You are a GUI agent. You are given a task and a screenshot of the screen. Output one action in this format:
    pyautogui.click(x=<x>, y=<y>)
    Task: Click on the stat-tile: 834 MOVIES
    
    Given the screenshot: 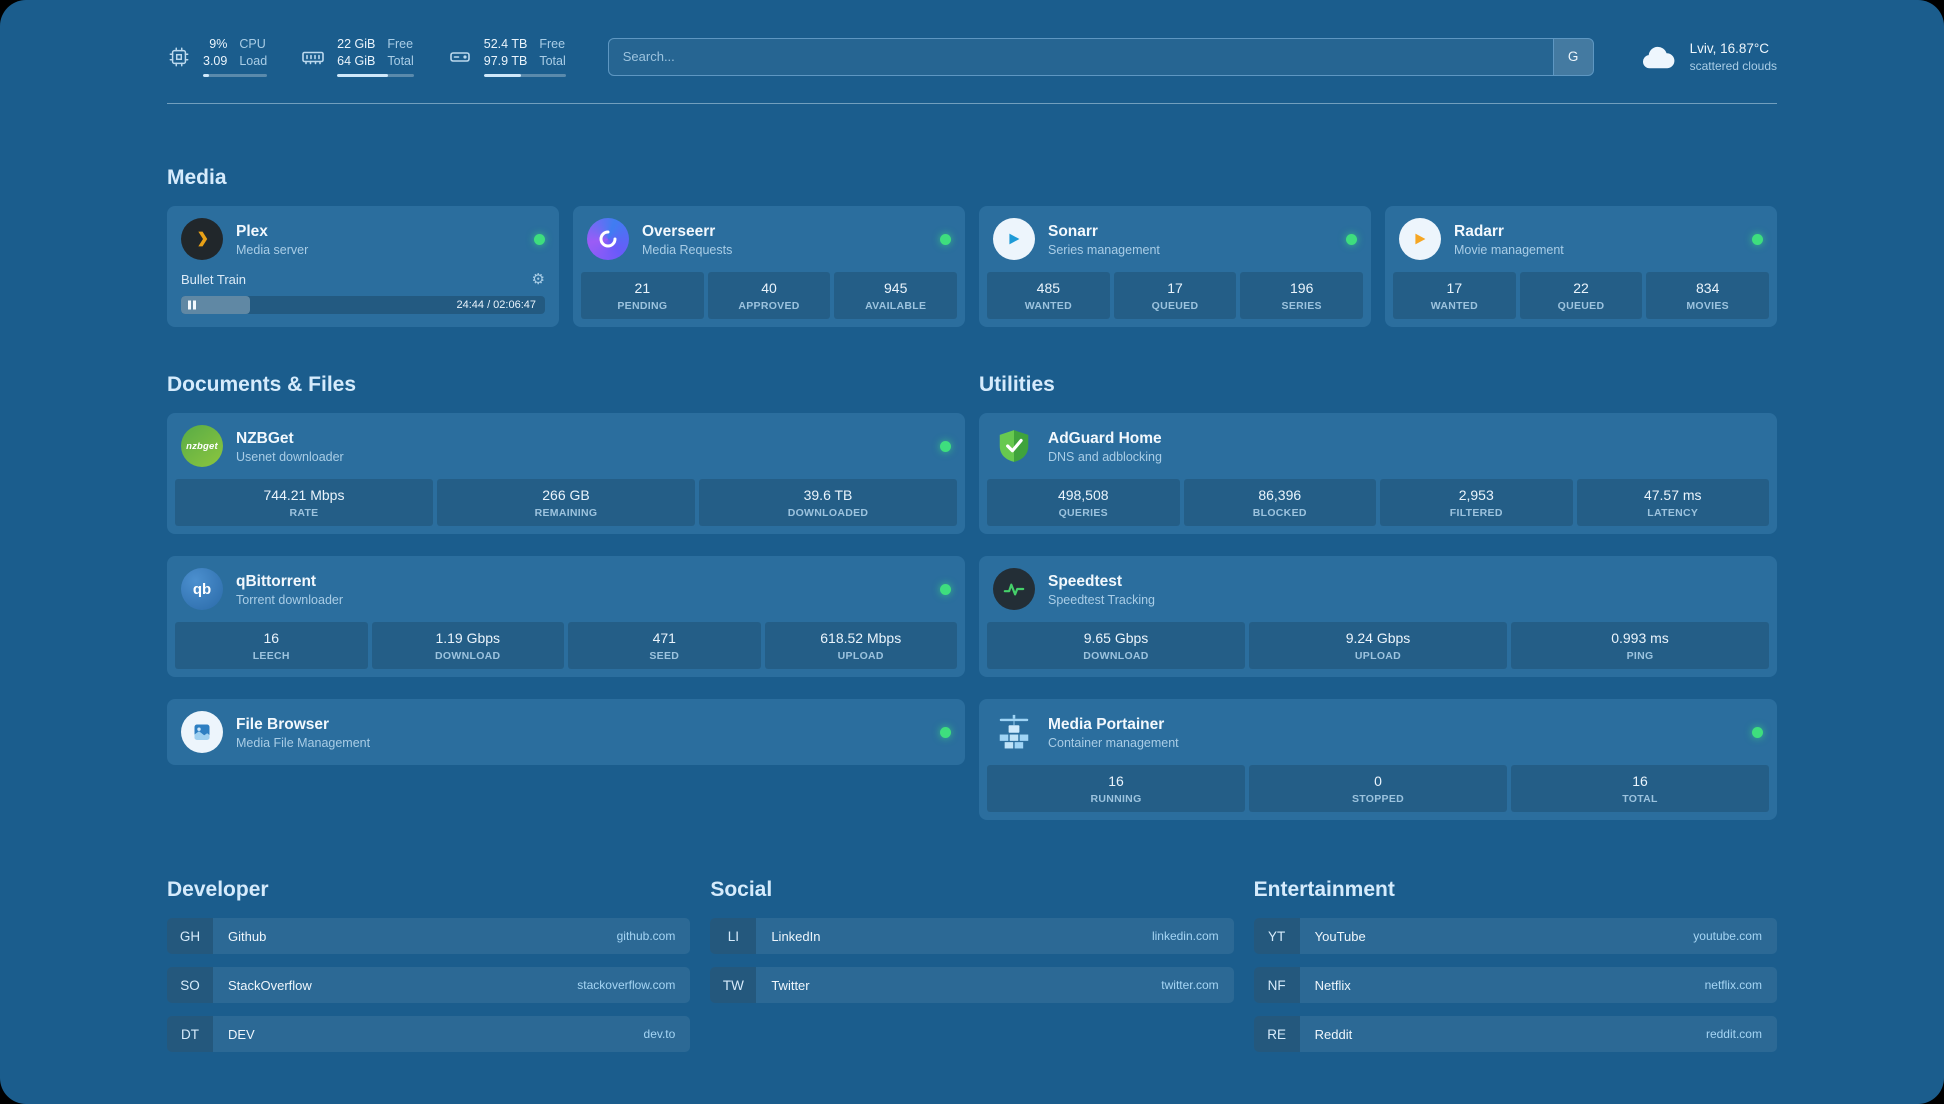 What is the action you would take?
    pyautogui.click(x=1708, y=295)
    